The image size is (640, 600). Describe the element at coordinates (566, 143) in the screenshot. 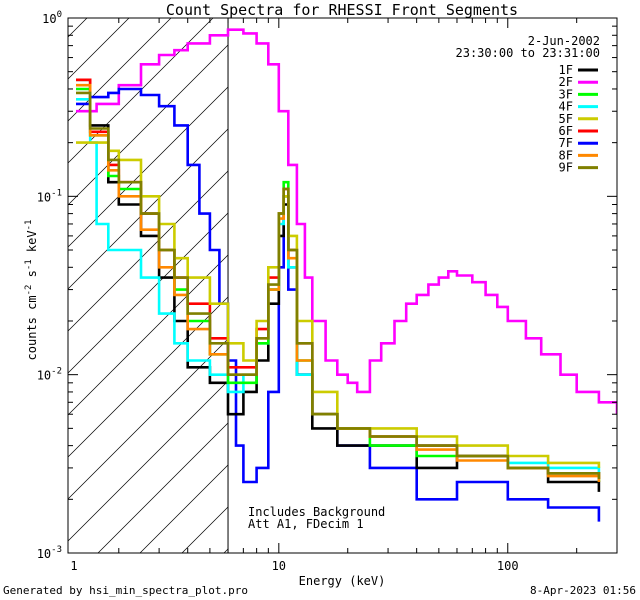

I see `legend-label-7F: 7F` at that location.